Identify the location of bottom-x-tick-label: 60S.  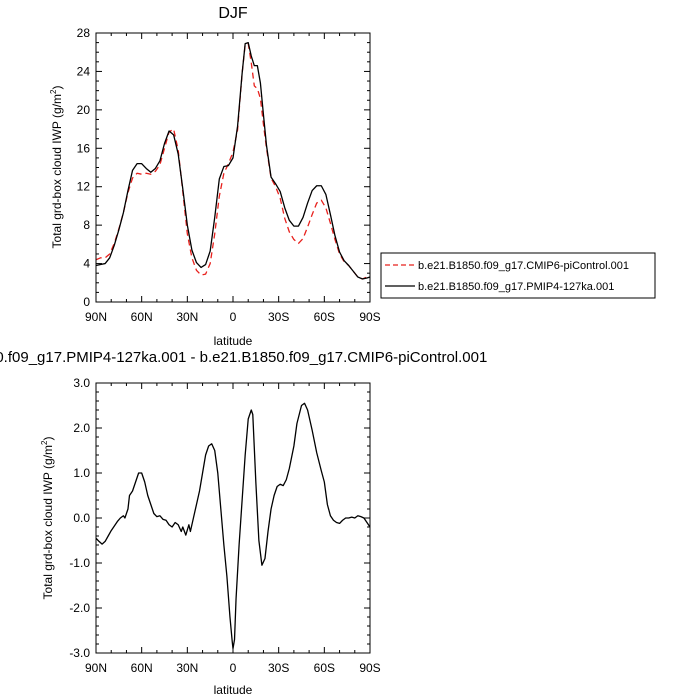
(324, 668).